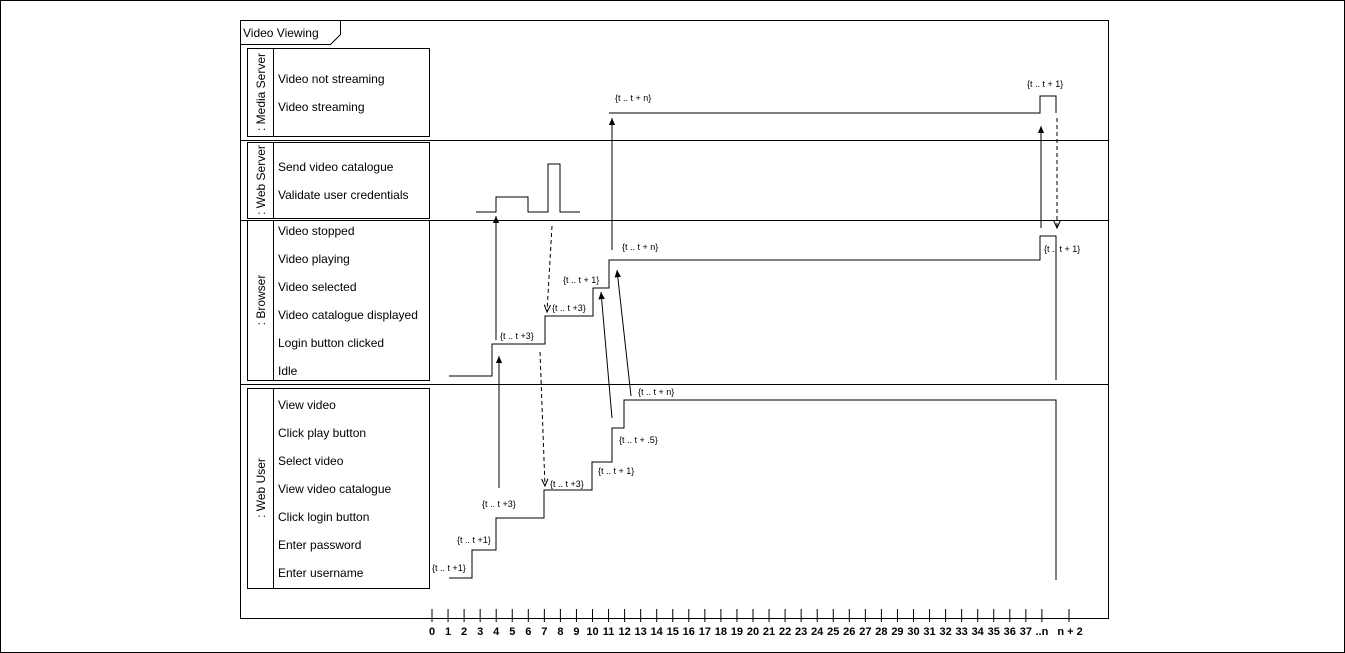 The image size is (1345, 653). Describe the element at coordinates (331, 79) in the screenshot. I see `state-label: Video not streaming` at that location.